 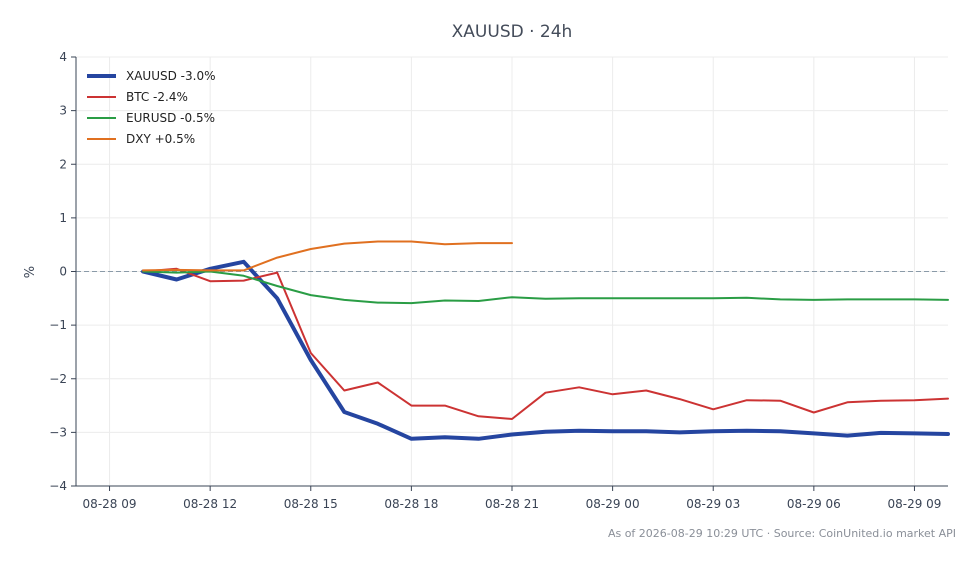 What do you see at coordinates (210, 504) in the screenshot?
I see `x-tick-label-1: 08-28 12` at bounding box center [210, 504].